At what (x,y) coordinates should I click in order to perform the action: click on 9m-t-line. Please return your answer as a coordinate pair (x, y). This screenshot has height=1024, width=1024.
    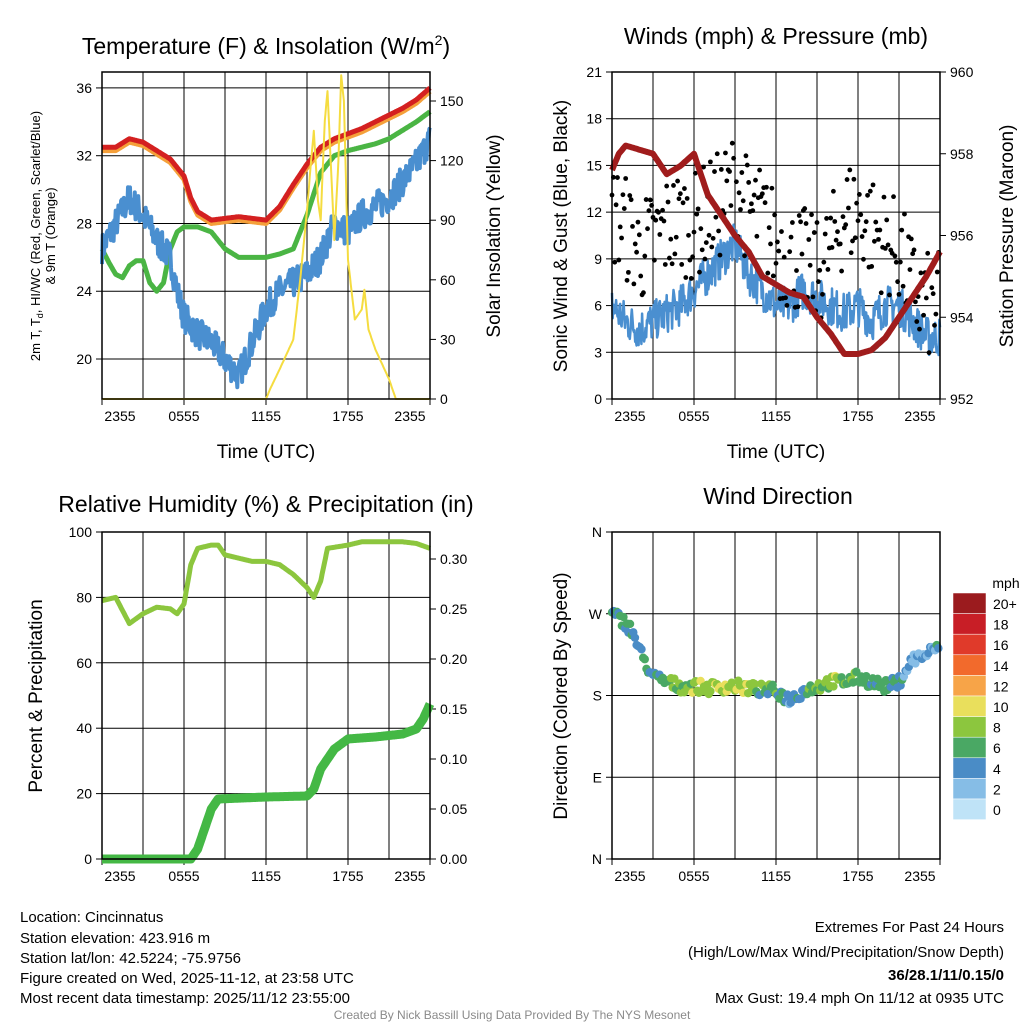
    Looking at the image, I should click on (266, 157).